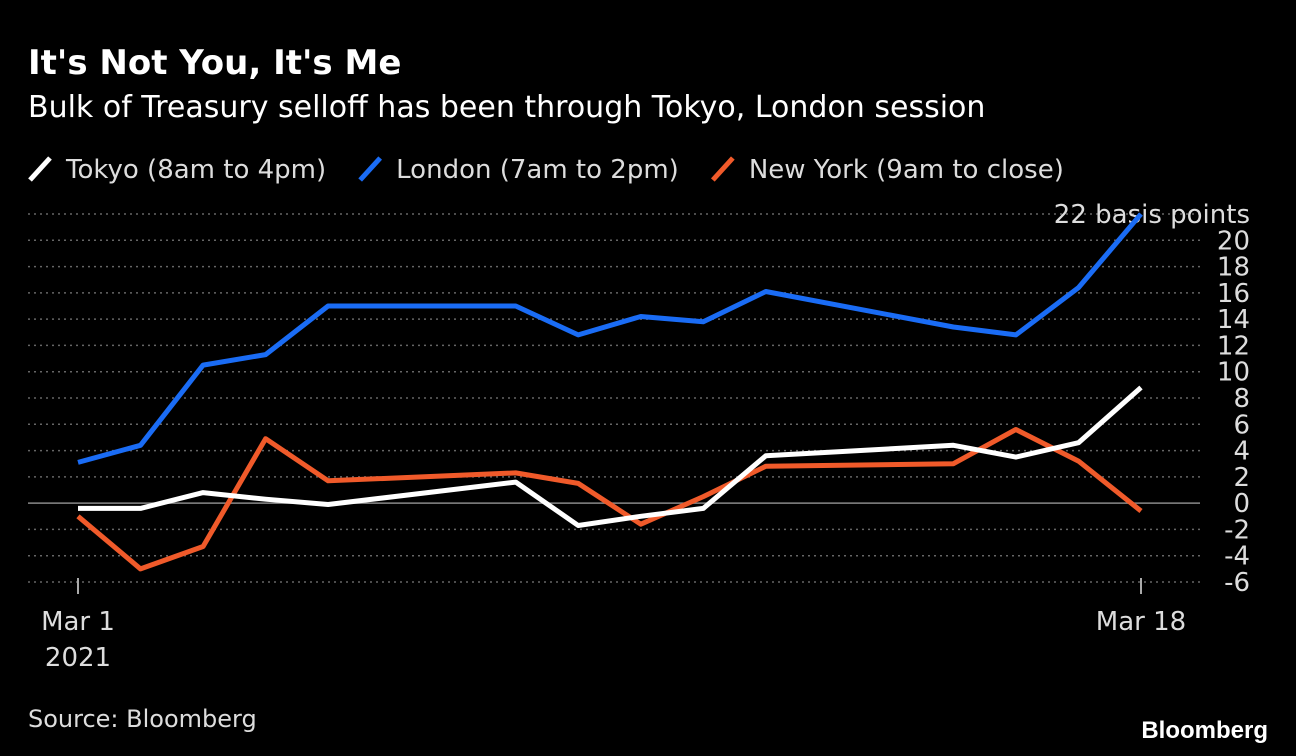 The width and height of the screenshot is (1296, 756). I want to click on y-tick-label: 10, so click(1233, 373).